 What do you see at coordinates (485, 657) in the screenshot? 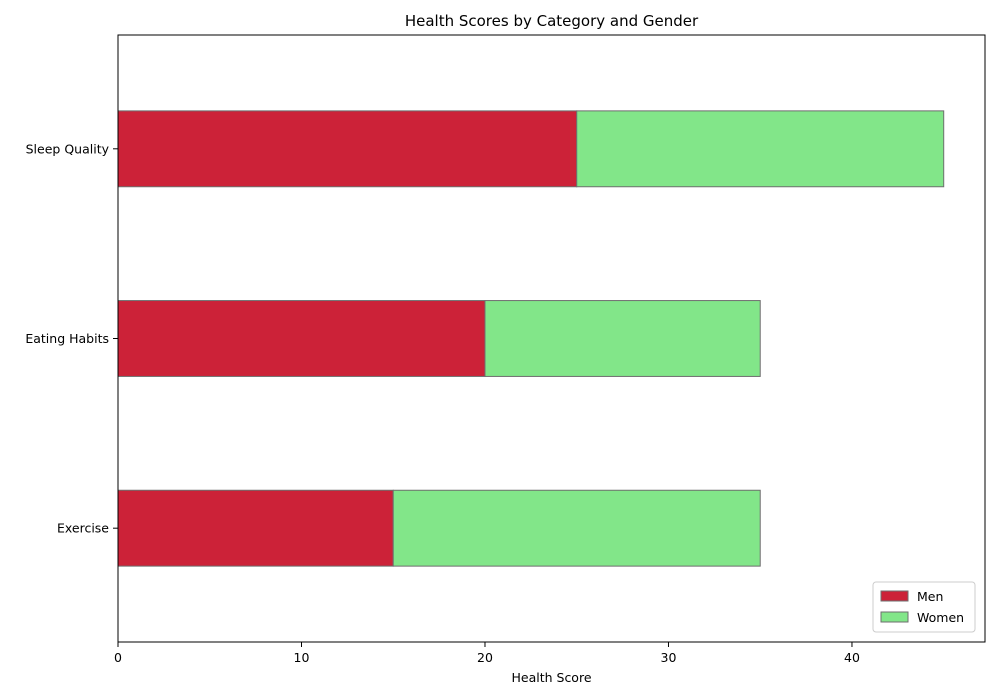
I see `x-tick-label: 20` at bounding box center [485, 657].